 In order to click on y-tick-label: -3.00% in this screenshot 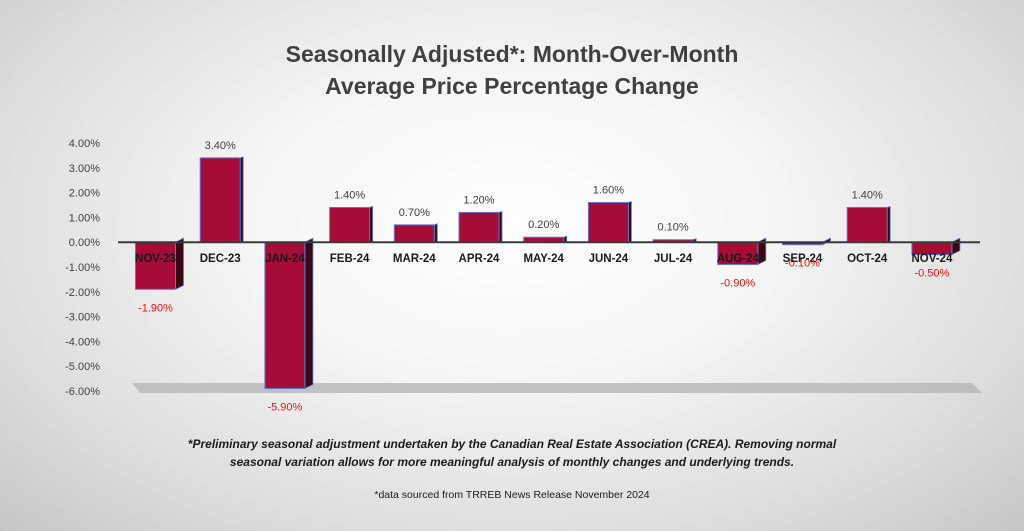, I will do `click(82, 318)`.